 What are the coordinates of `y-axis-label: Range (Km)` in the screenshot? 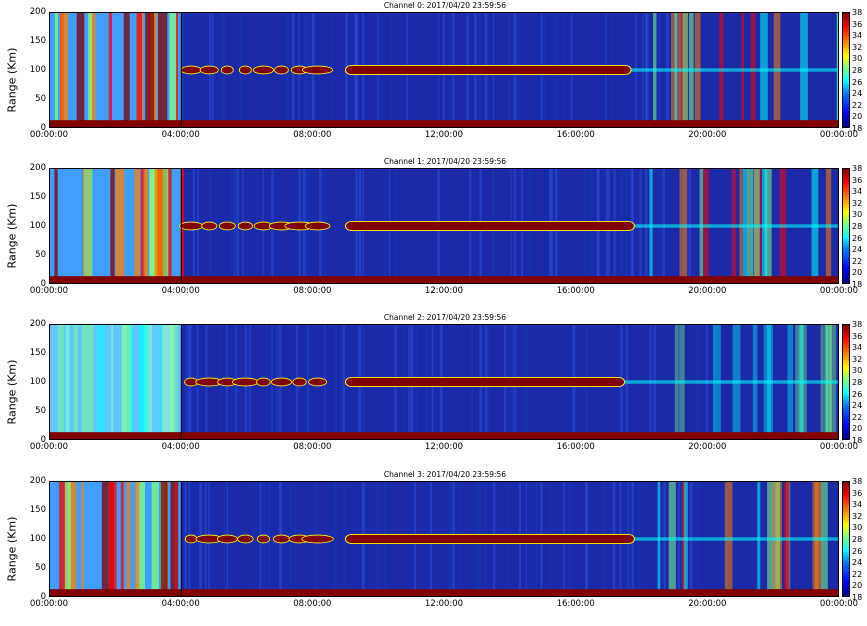 It's located at (12, 236).